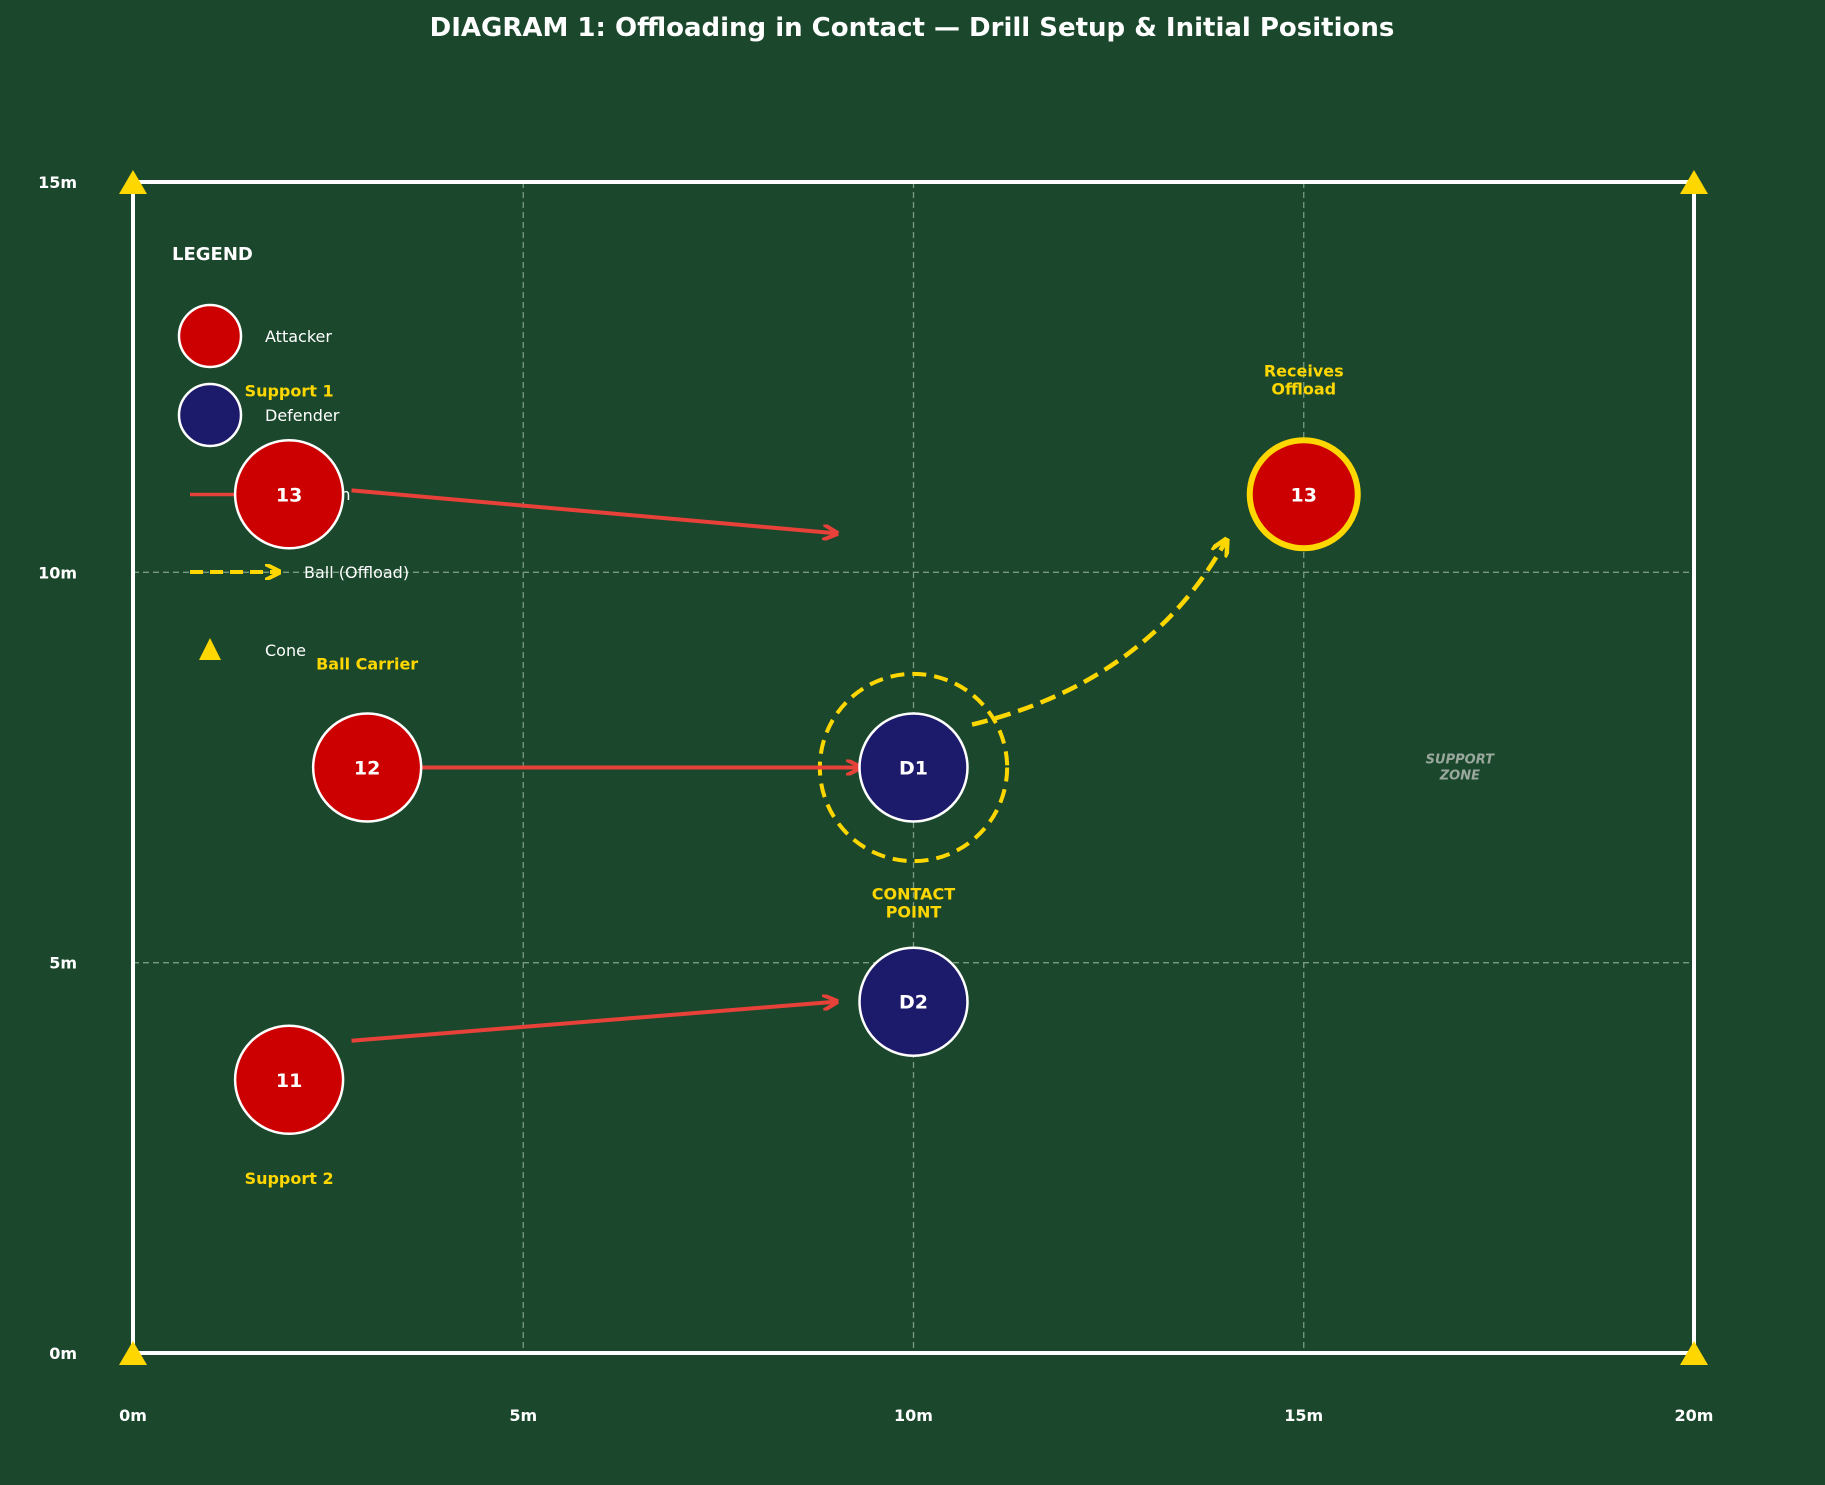  I want to click on player-number: 12, so click(367, 769).